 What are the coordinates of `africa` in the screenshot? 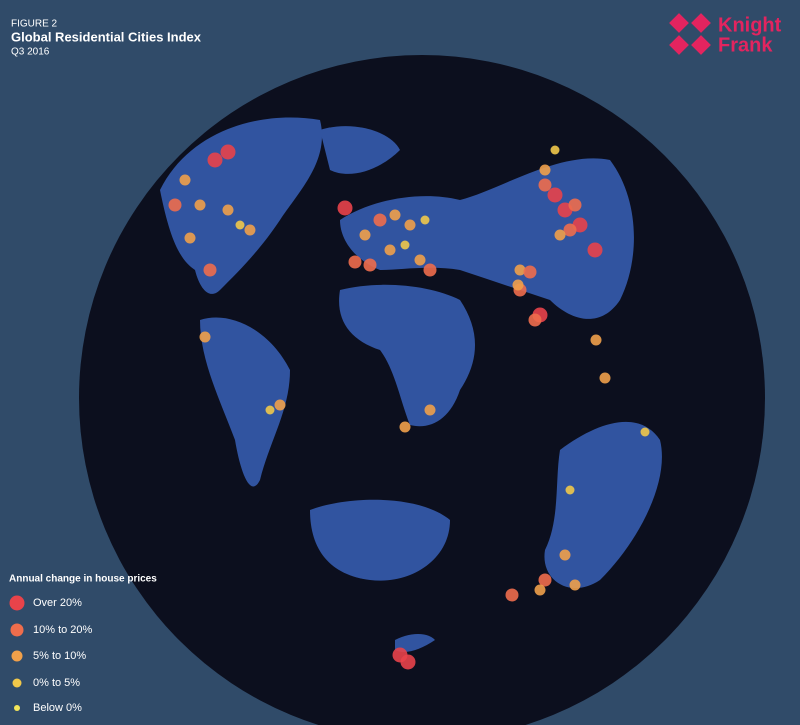 It's located at (407, 355).